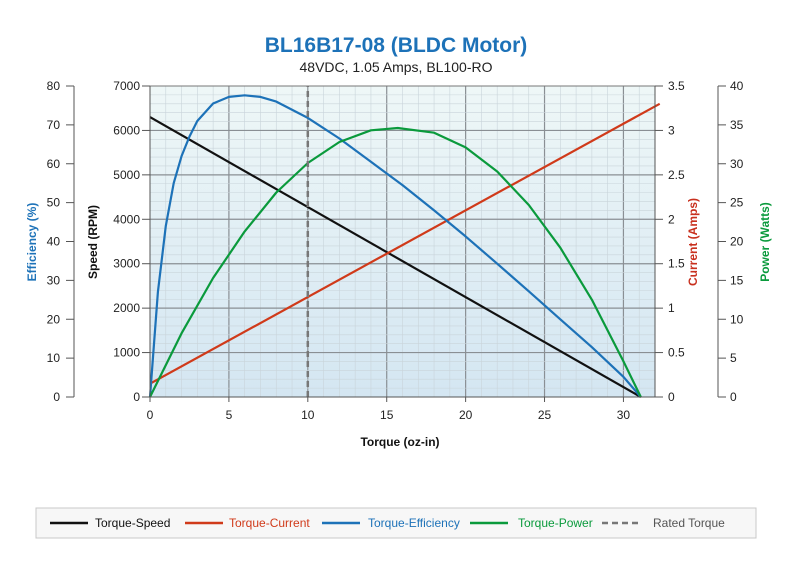  Describe the element at coordinates (132, 523) in the screenshot. I see `legend-label: Torque-Speed` at that location.